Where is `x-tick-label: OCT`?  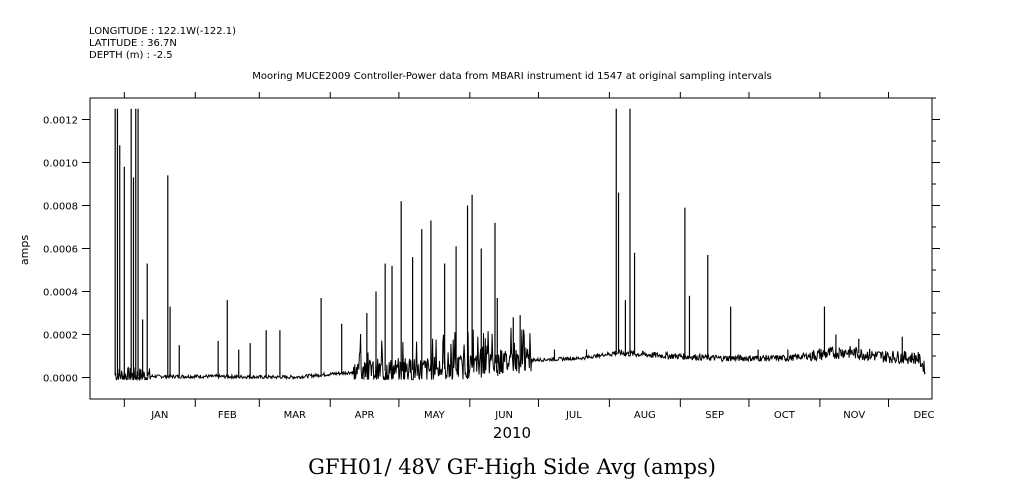 x-tick-label: OCT is located at coordinates (785, 415).